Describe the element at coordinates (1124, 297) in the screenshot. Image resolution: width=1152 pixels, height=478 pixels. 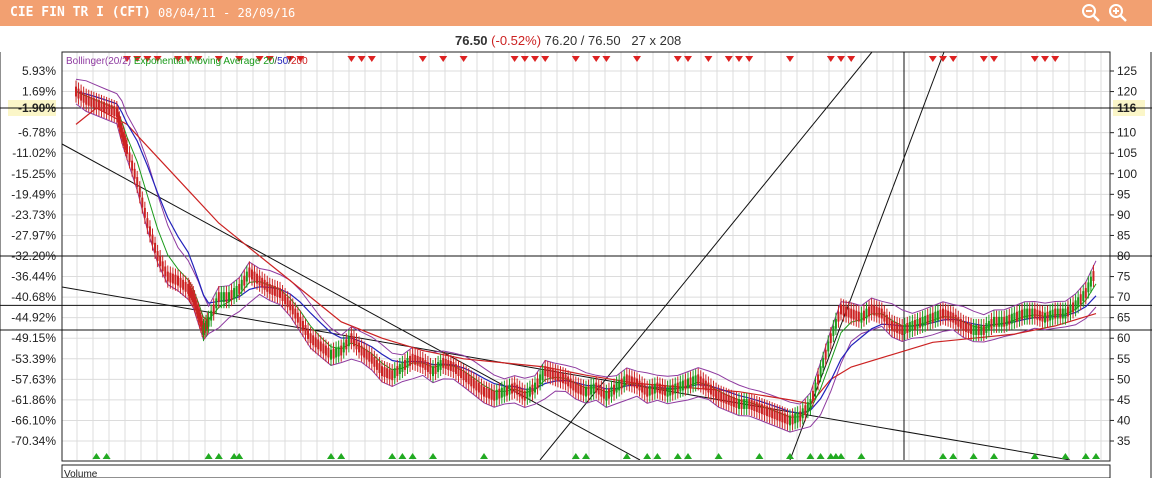
I see `right-tick-label: 70` at that location.